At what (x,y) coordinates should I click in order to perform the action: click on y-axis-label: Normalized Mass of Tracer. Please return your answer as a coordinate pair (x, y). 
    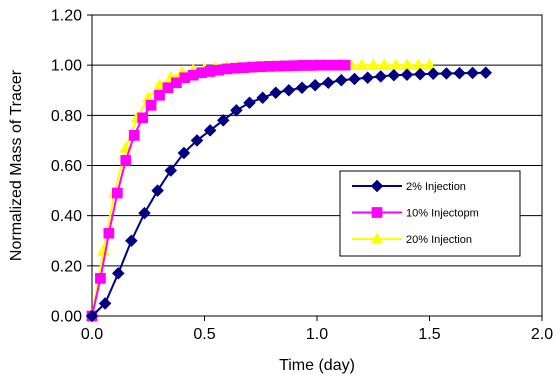
    Looking at the image, I should click on (16, 165).